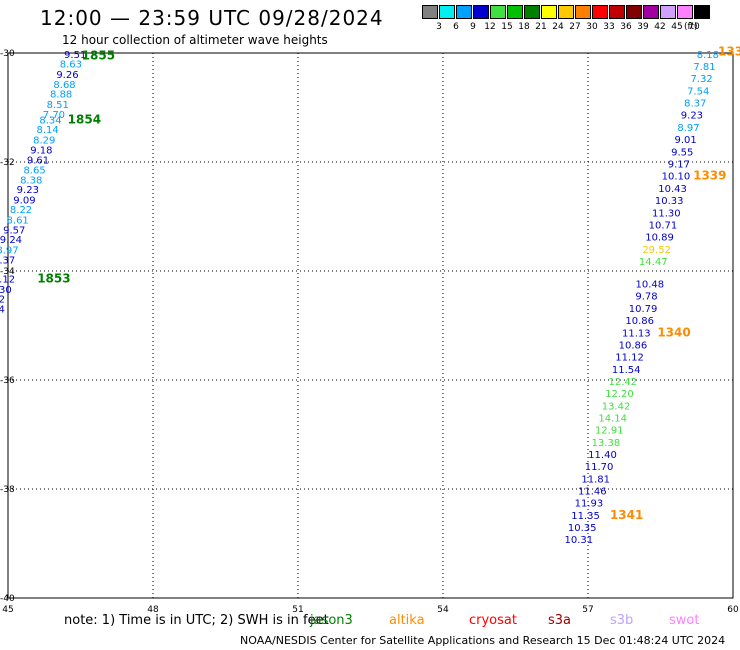  Describe the element at coordinates (7, 163) in the screenshot. I see `y-tick-label: -32` at that location.